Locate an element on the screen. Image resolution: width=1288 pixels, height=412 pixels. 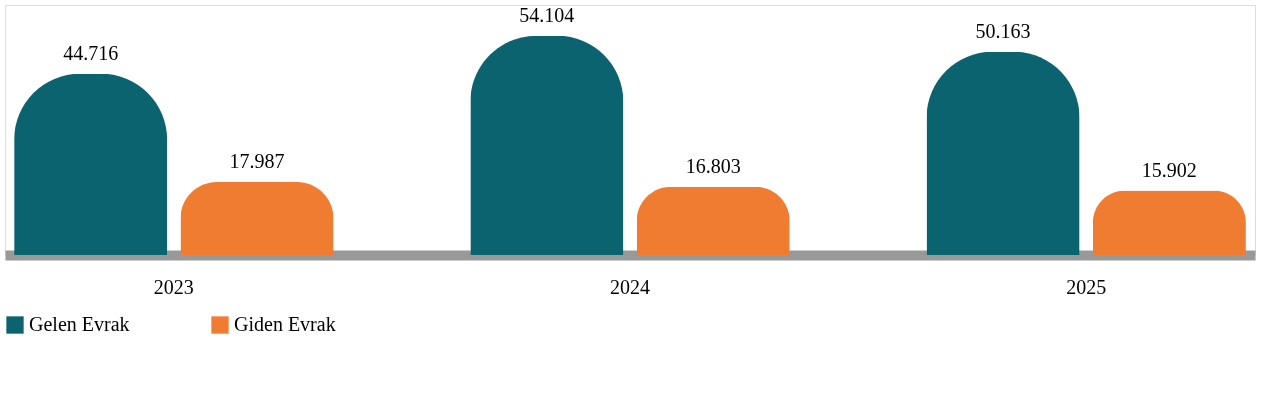
data-label: 54.104 is located at coordinates (547, 14).